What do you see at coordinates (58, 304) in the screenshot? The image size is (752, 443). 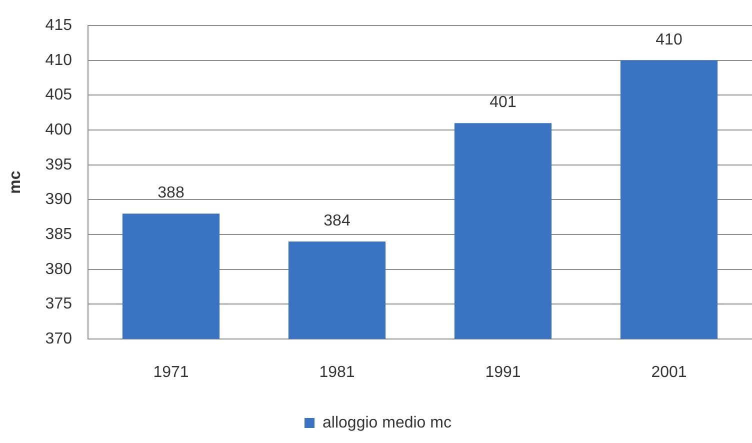 I see `y-tick-label: 375` at bounding box center [58, 304].